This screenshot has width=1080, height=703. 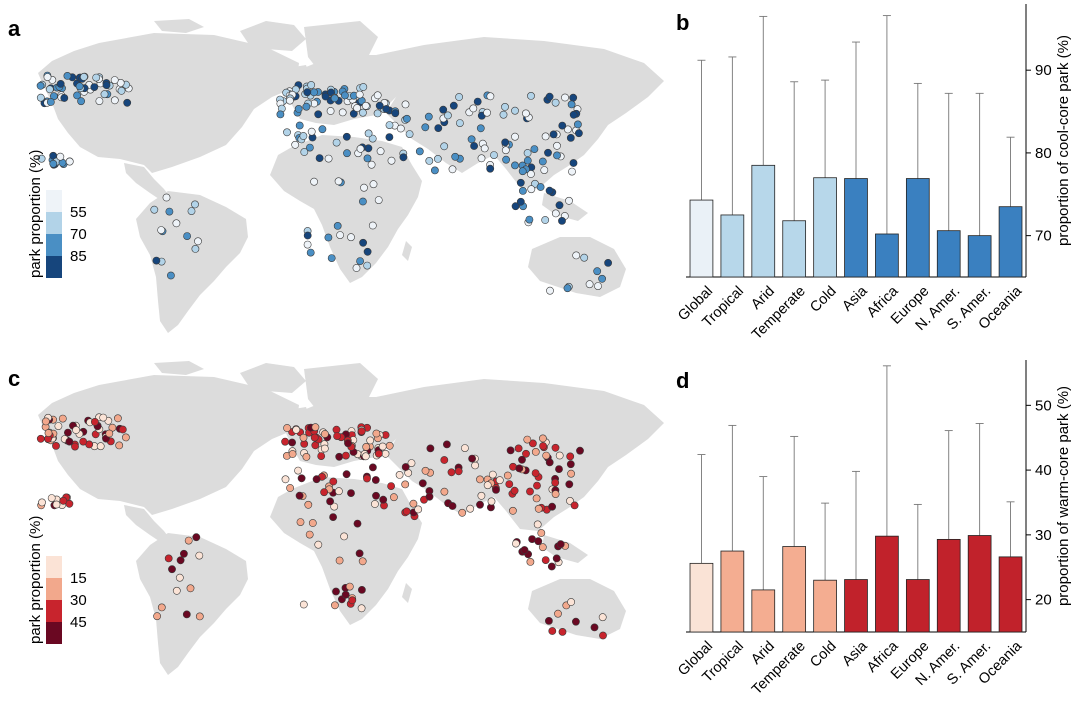 I want to click on legend-a-tick-label: 85, so click(x=78, y=256).